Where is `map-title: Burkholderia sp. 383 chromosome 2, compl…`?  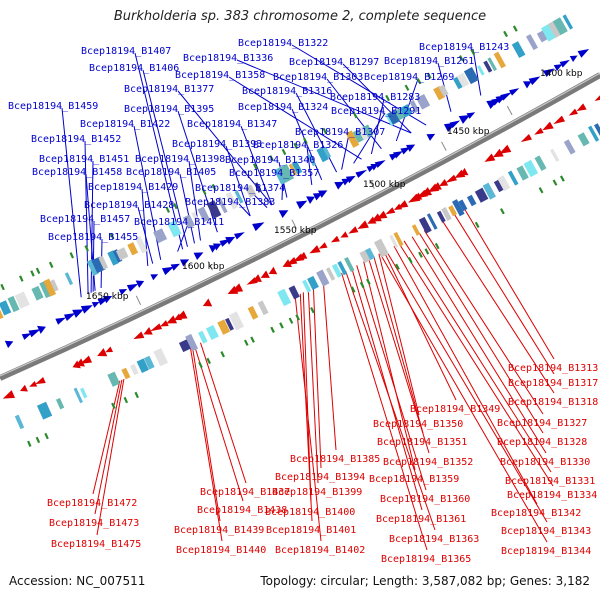
map-title: Burkholderia sp. 383 chromosome 2, compl… is located at coordinates (300, 16).